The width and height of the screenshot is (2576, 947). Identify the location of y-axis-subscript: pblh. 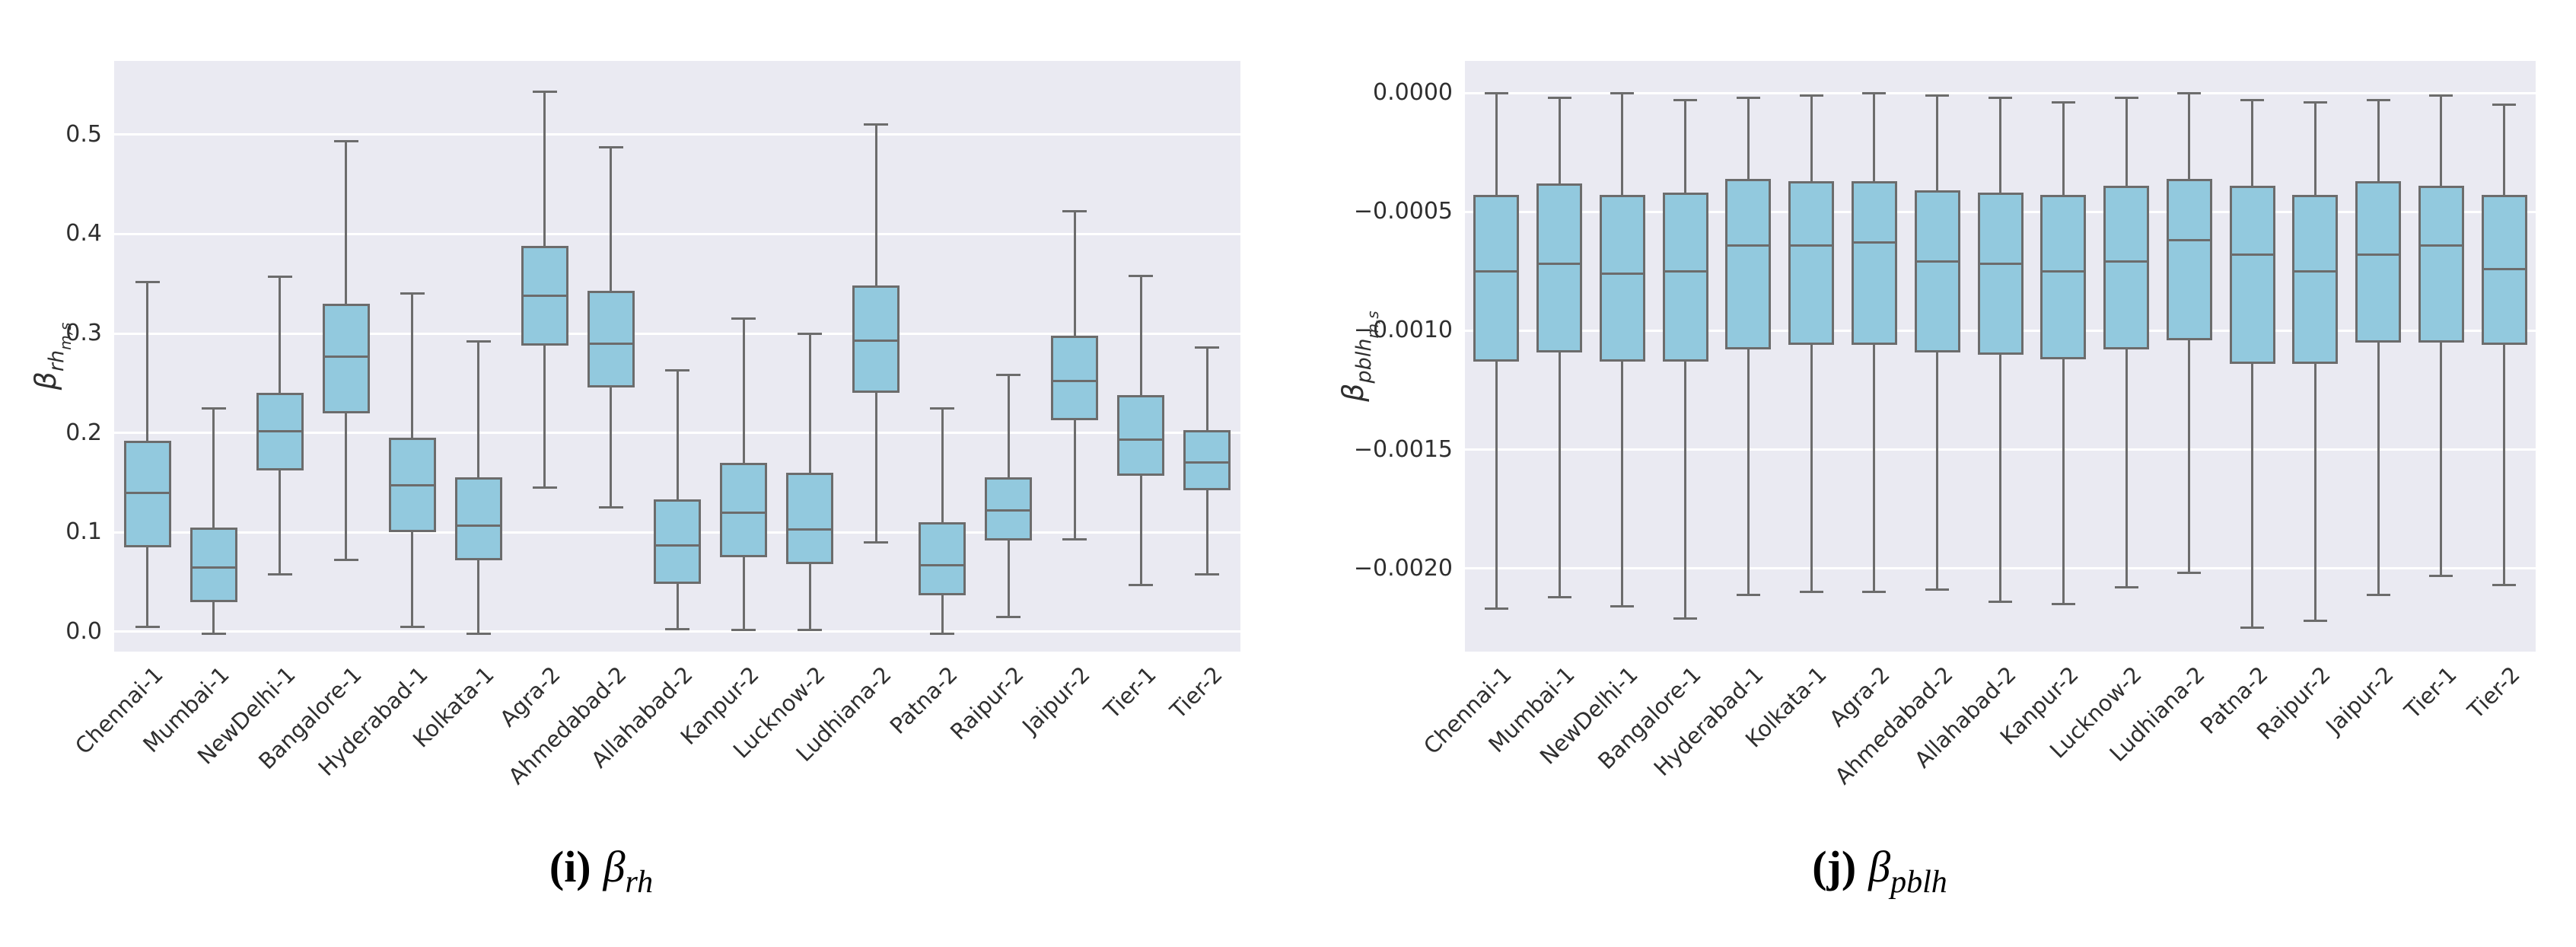
(1364, 361).